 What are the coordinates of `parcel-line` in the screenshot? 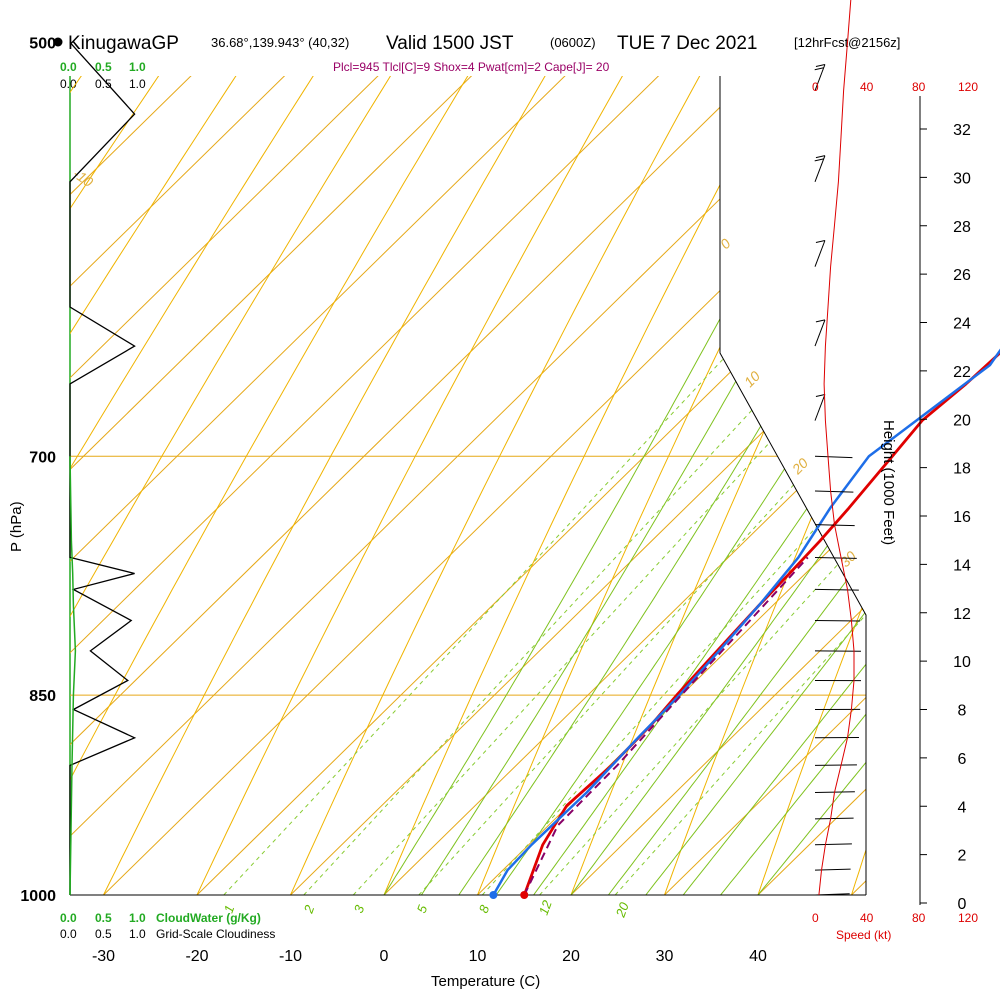 It's located at (666, 726).